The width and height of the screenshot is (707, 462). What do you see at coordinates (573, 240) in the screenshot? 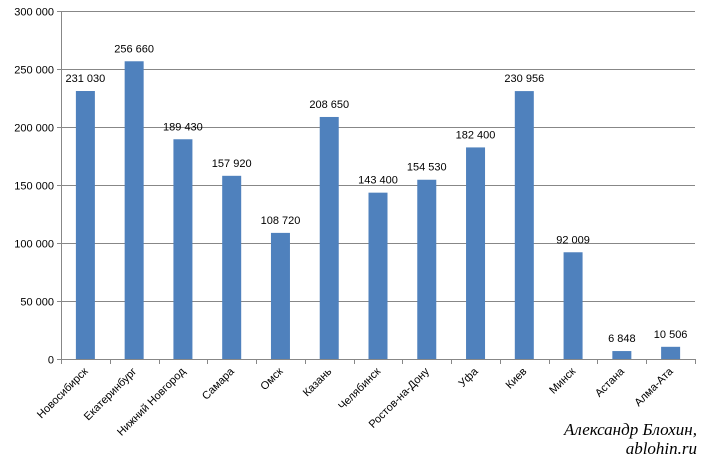
I see `data-label: 92 009` at bounding box center [573, 240].